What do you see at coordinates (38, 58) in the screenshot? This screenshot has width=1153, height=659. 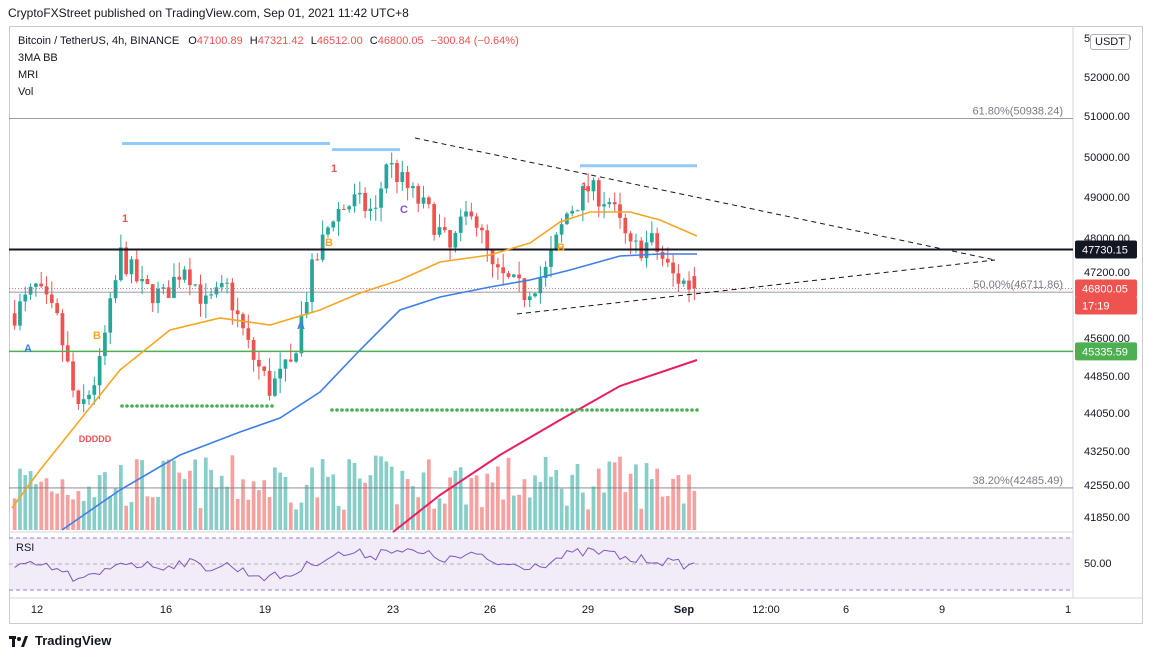 I see `indicator-3ma-bb: 3MA BB` at bounding box center [38, 58].